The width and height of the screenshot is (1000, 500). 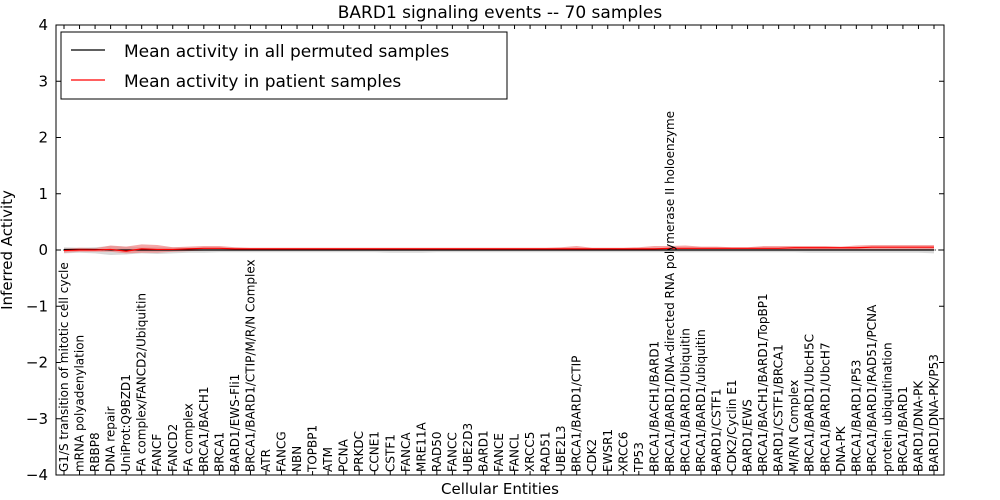 What do you see at coordinates (452, 452) in the screenshot?
I see `category-label: FANCC` at bounding box center [452, 452].